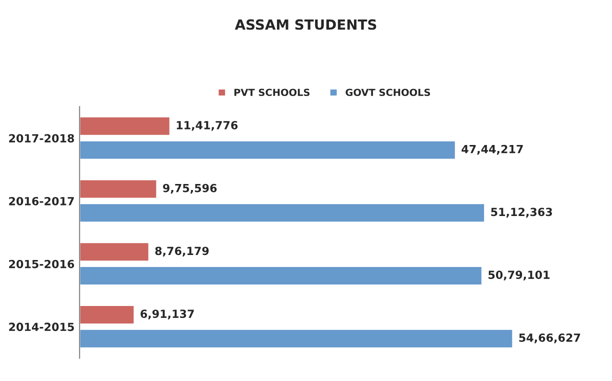  What do you see at coordinates (272, 92) in the screenshot?
I see `legend-label: PVT SCHOOLS` at bounding box center [272, 92].